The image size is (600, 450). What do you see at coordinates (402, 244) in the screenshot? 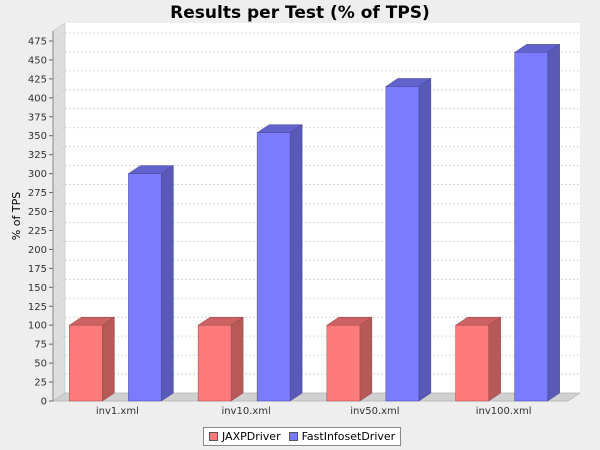
I see `bar-fastinfosetdriver-inv50-xml` at bounding box center [402, 244].